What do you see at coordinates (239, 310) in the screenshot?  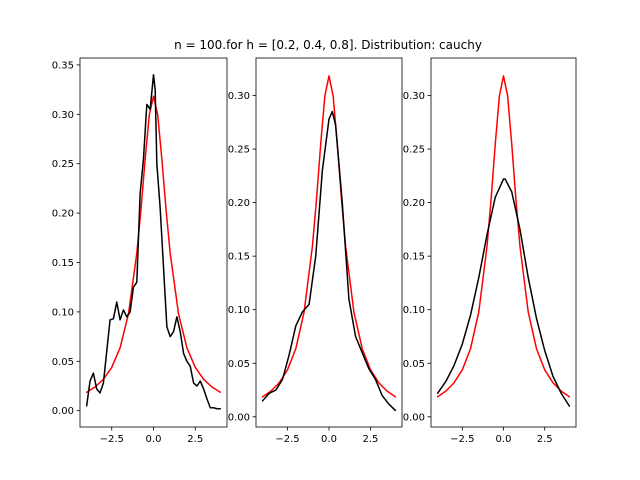 I see `y-tick-label-2-2: 0.10` at bounding box center [239, 310].